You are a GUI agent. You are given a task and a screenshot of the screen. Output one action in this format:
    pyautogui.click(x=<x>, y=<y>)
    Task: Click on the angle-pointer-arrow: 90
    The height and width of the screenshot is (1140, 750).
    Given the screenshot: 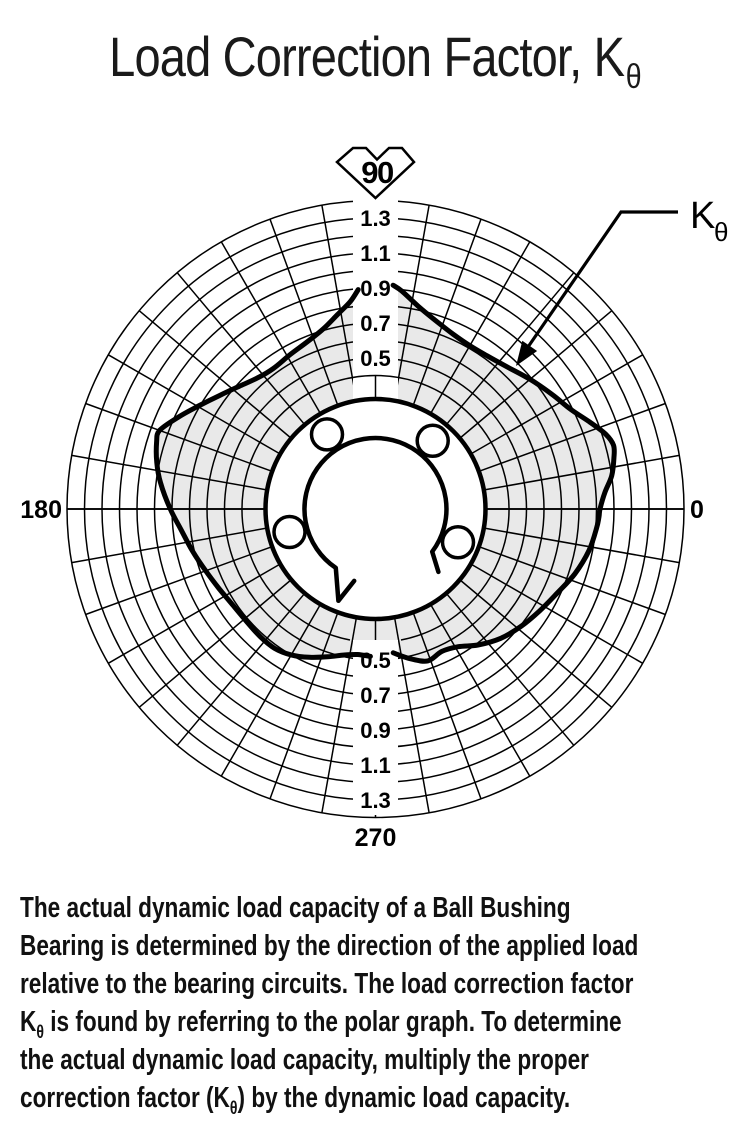 What is the action you would take?
    pyautogui.click(x=375, y=173)
    